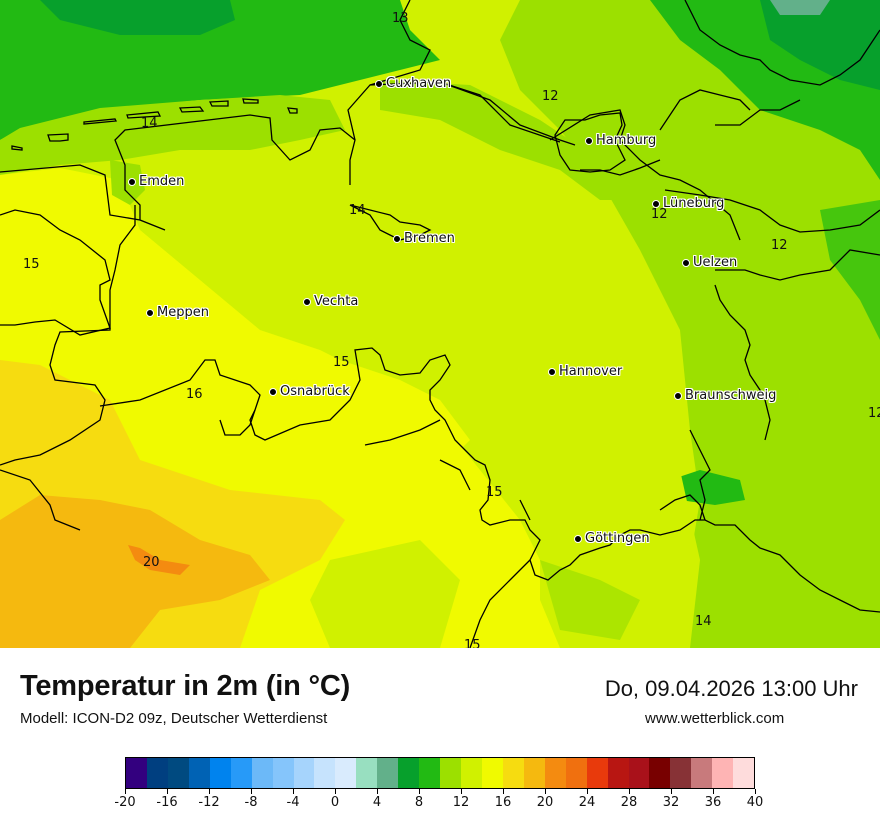 The height and width of the screenshot is (830, 880). What do you see at coordinates (177, 312) in the screenshot?
I see `city-label: Meppen` at bounding box center [177, 312].